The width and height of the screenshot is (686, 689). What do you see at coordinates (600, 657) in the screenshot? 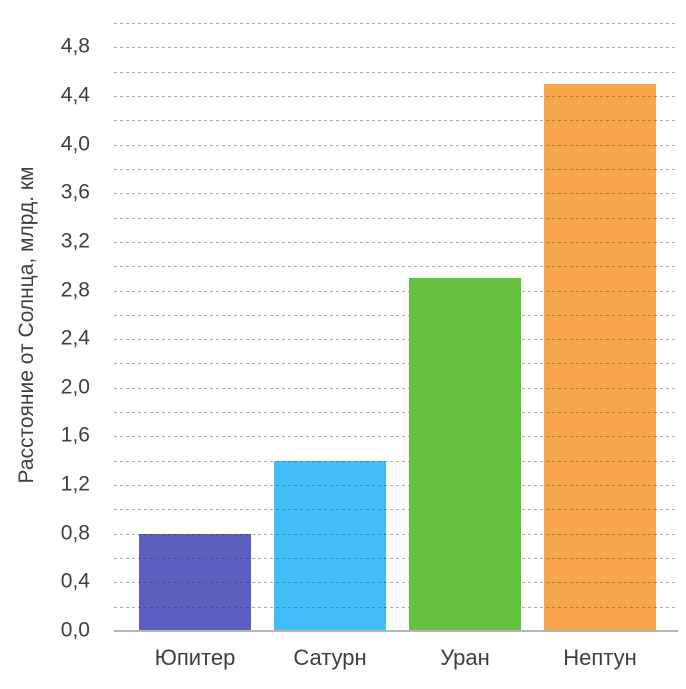
I see `x-axis-label: Нептун` at bounding box center [600, 657].